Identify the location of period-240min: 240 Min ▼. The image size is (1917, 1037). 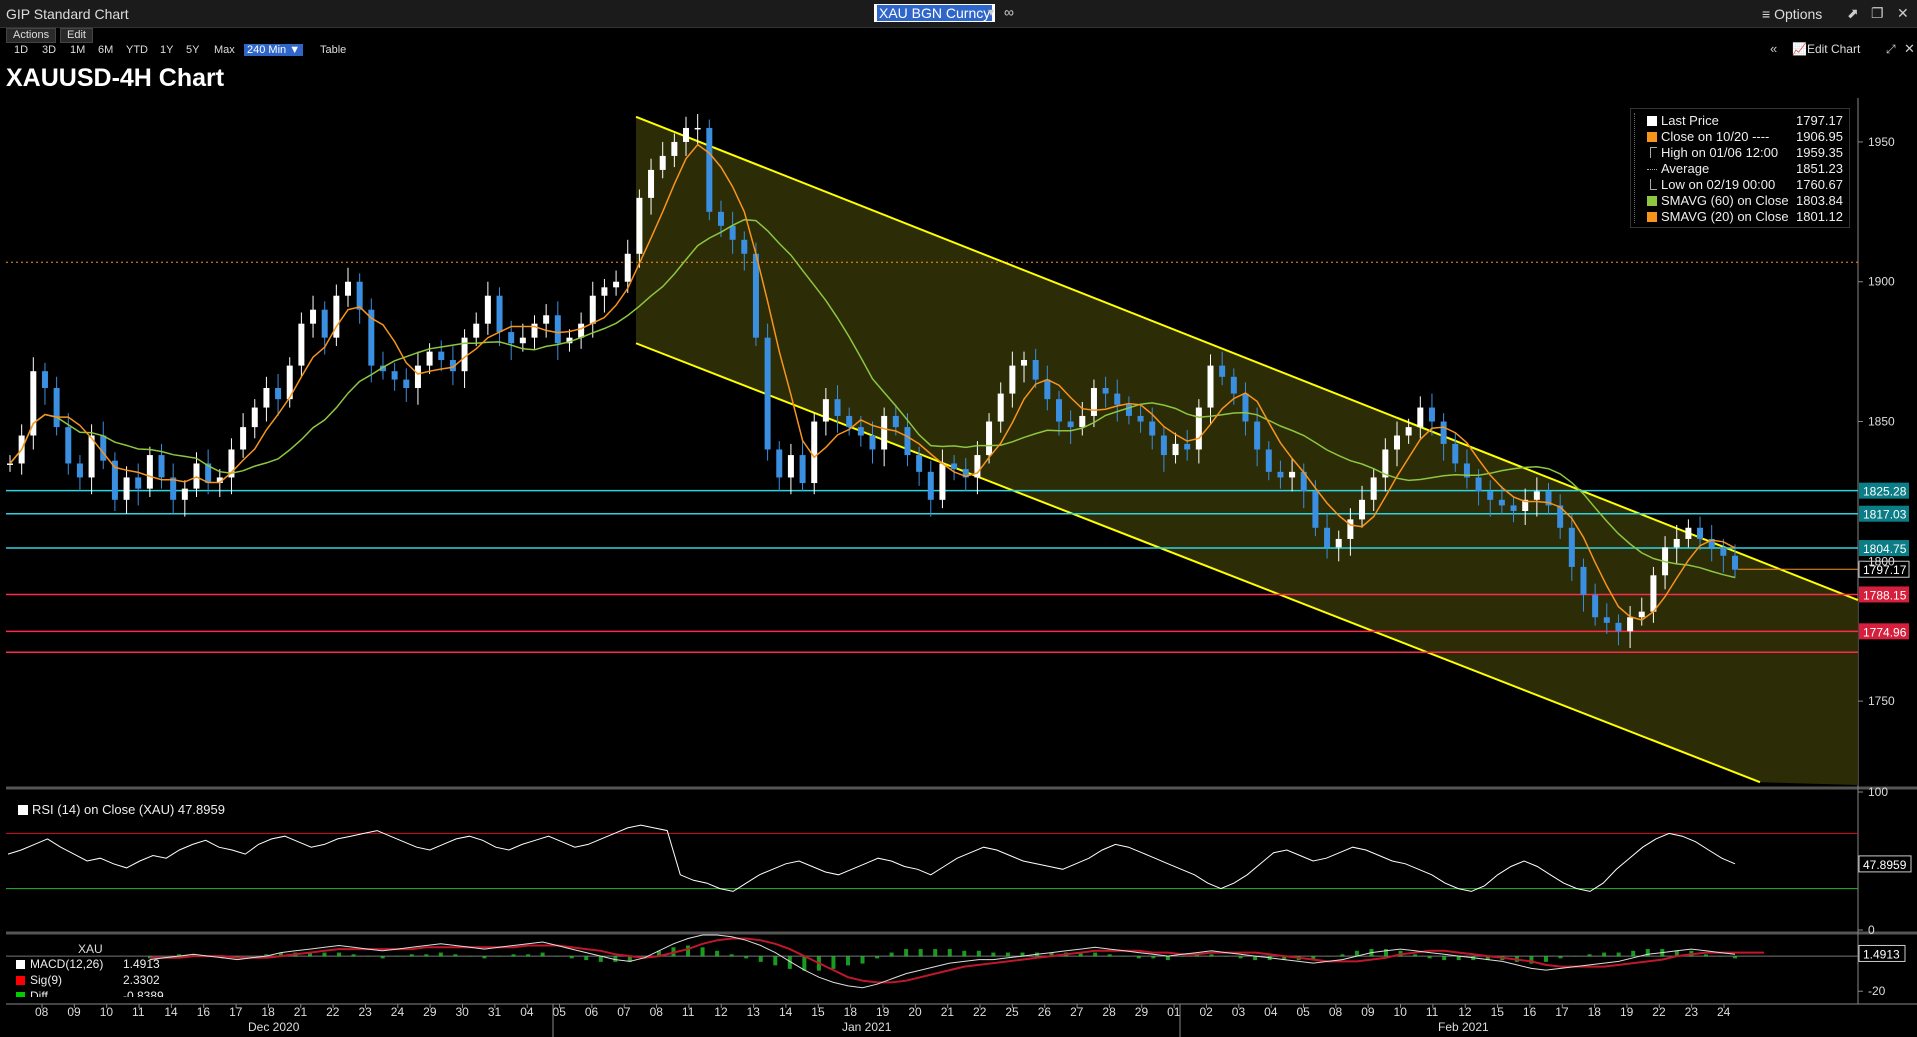
(274, 50).